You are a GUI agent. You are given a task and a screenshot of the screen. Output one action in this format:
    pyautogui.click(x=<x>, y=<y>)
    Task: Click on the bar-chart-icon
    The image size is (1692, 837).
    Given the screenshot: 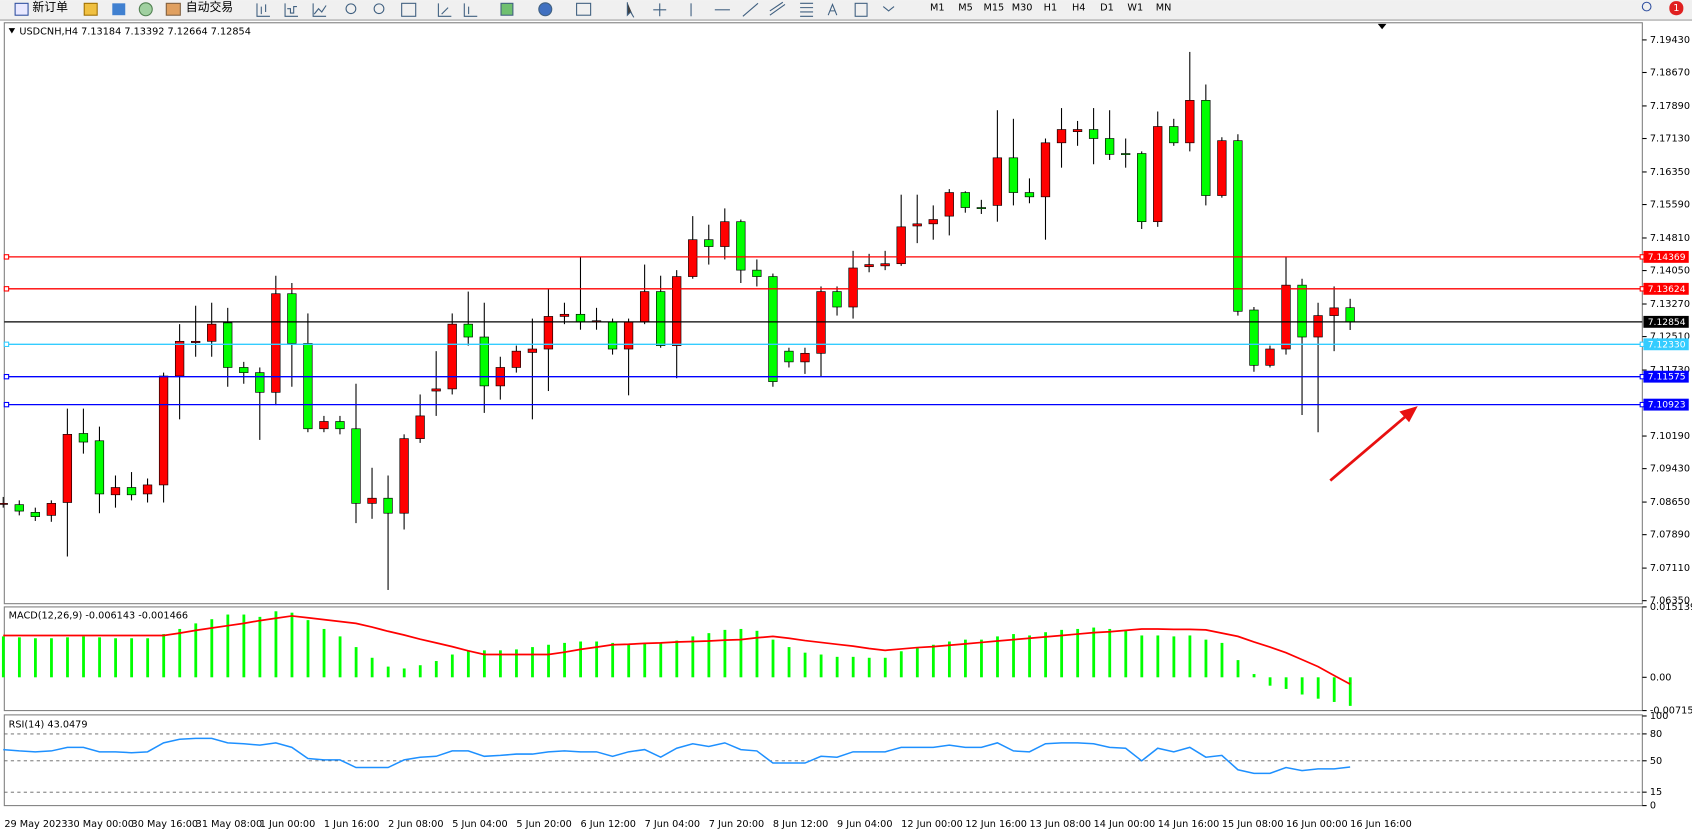 What is the action you would take?
    pyautogui.click(x=263, y=10)
    